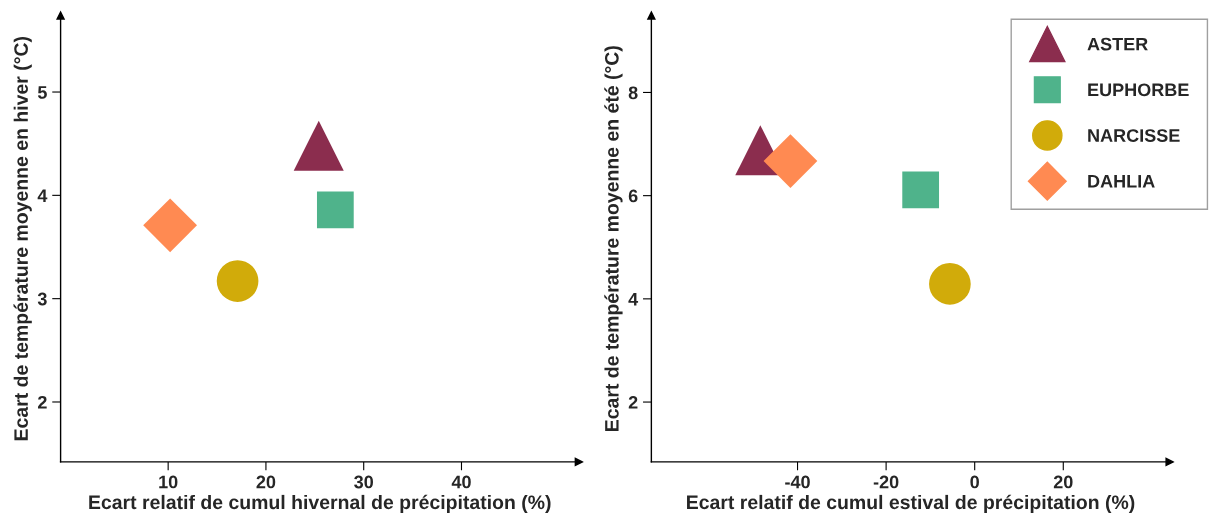 The width and height of the screenshot is (1212, 519). Describe the element at coordinates (364, 482) in the screenshot. I see `x-tick-label: 30` at that location.